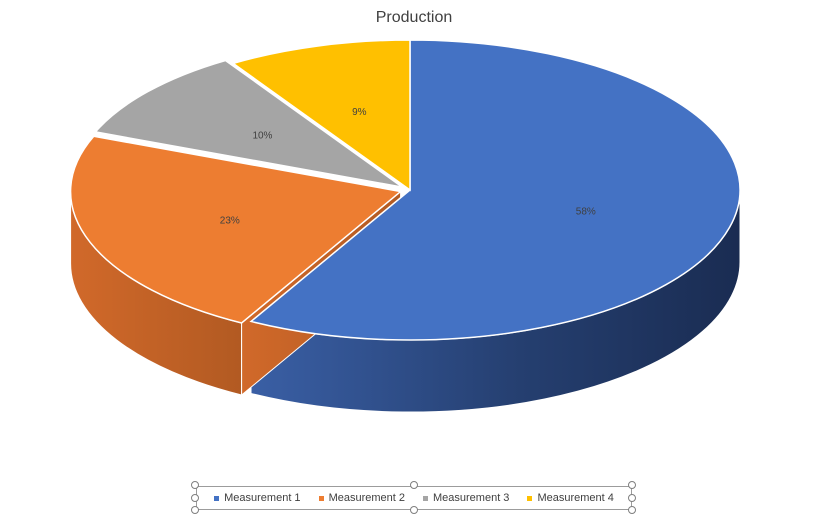 This screenshot has height=516, width=819. I want to click on legend-item: Measurement 3, so click(466, 498).